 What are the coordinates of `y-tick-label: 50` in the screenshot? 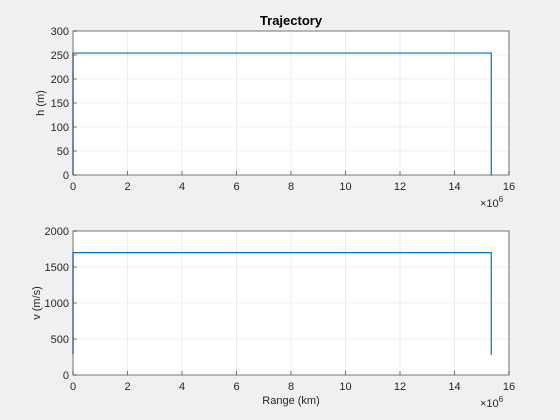 It's located at (63, 152).